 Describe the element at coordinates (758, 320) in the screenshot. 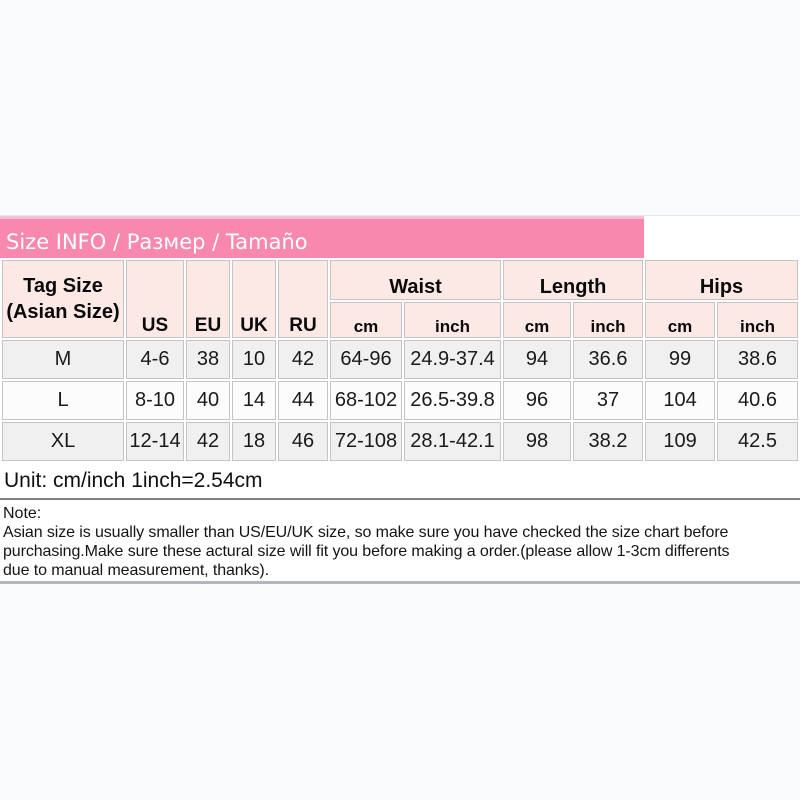

I see `hips-inch-header: inch` at that location.